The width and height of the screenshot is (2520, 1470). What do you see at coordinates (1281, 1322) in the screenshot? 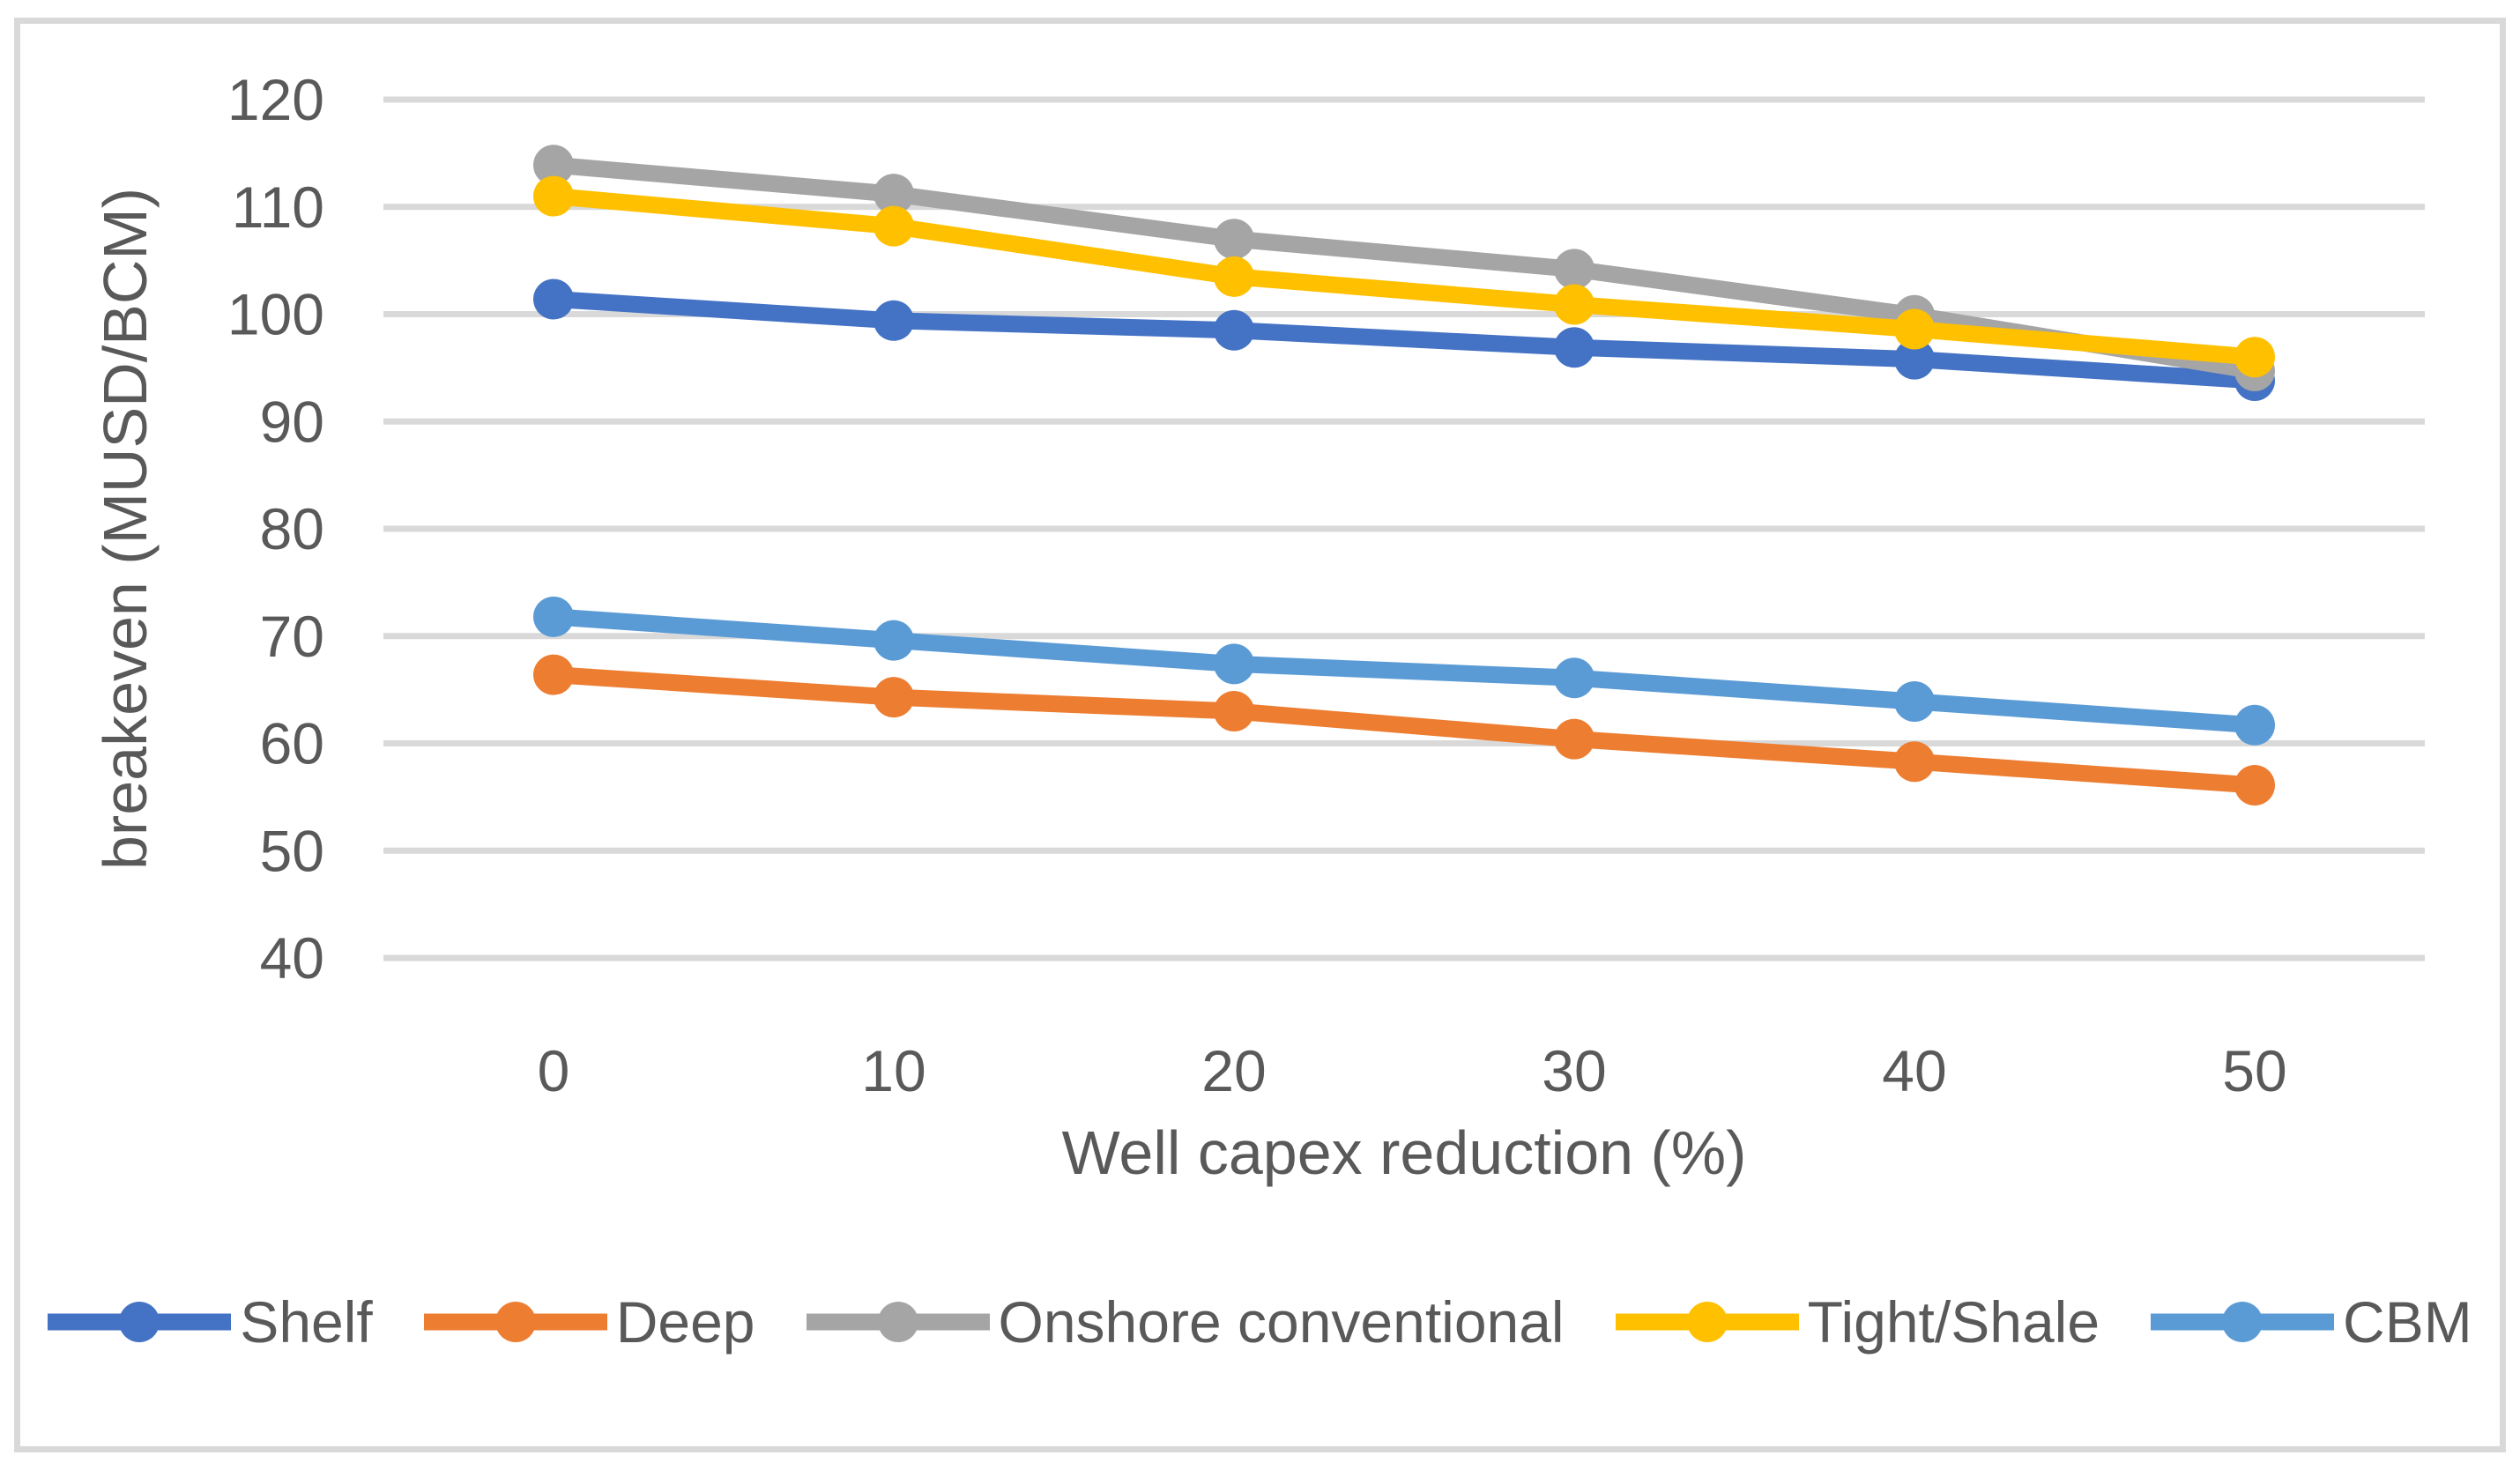
I see `legend-label: Onshore conventional` at bounding box center [1281, 1322].